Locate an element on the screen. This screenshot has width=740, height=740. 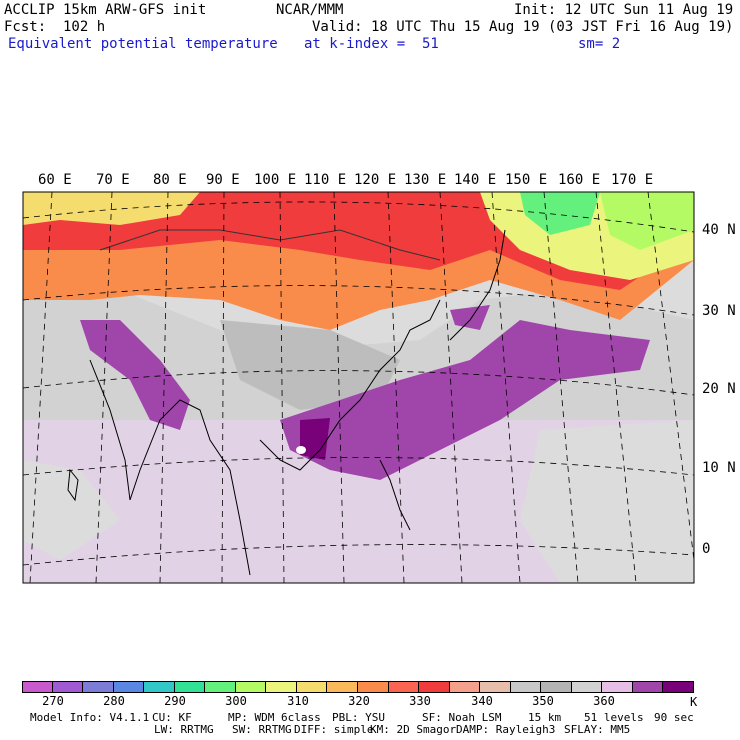
border-lines is located at coordinates (270, 245).